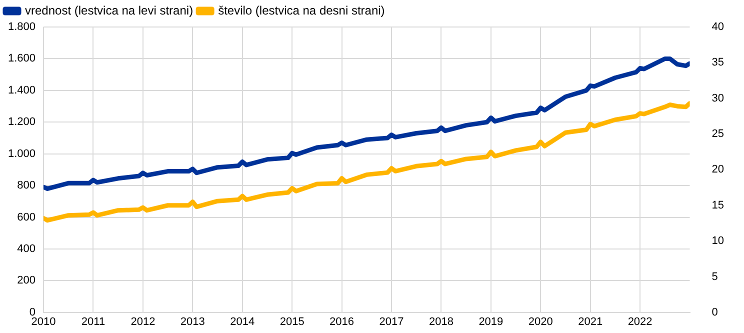  I want to click on y2-tick-label: 0, so click(715, 312).